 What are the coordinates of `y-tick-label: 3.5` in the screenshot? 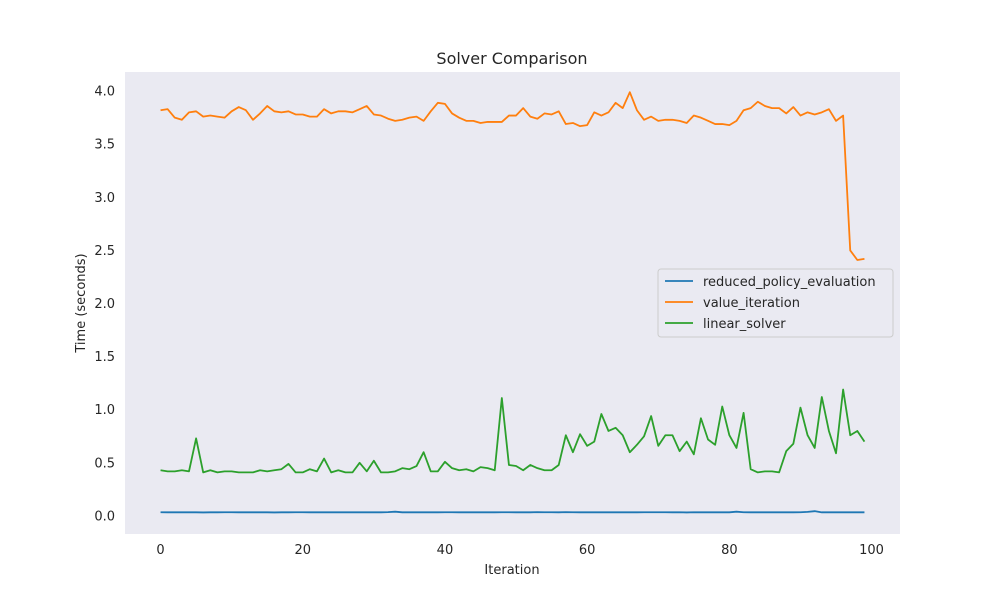 It's located at (104, 145).